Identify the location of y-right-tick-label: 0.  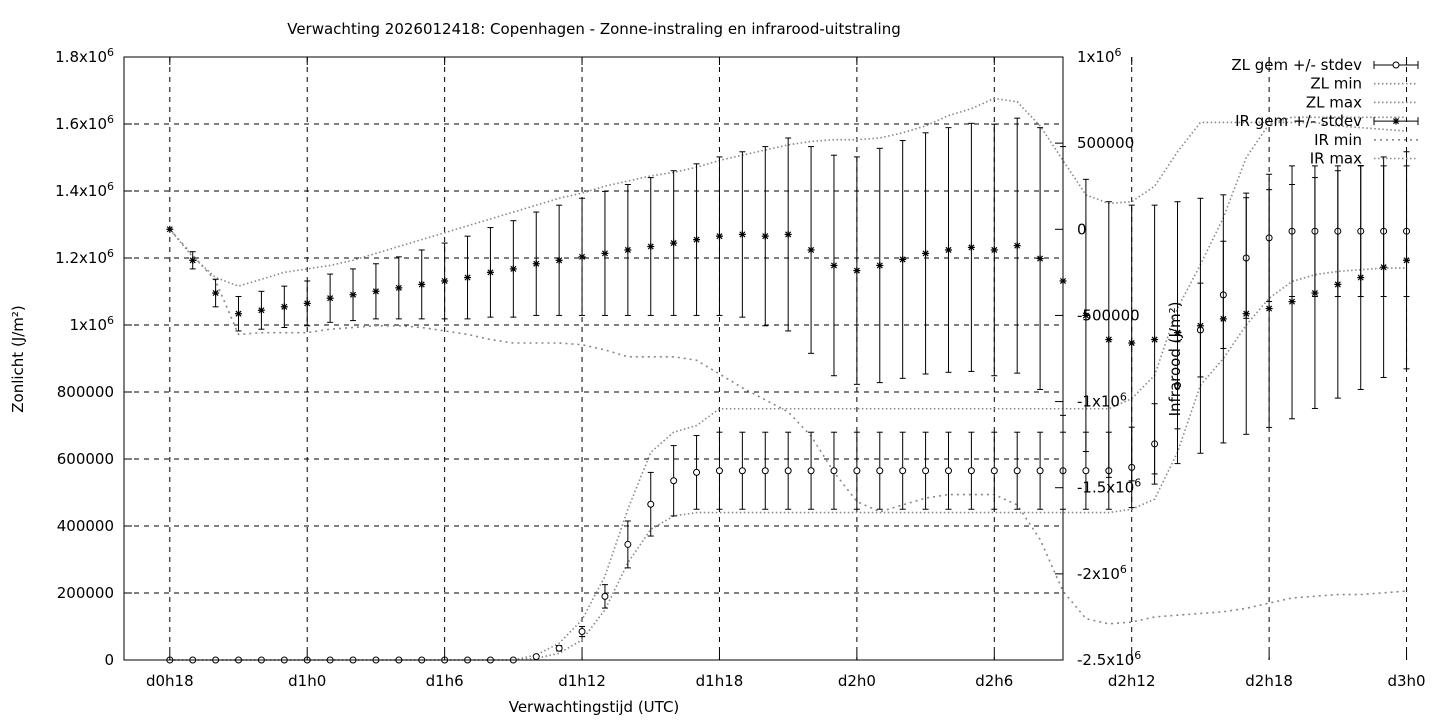
(1082, 229).